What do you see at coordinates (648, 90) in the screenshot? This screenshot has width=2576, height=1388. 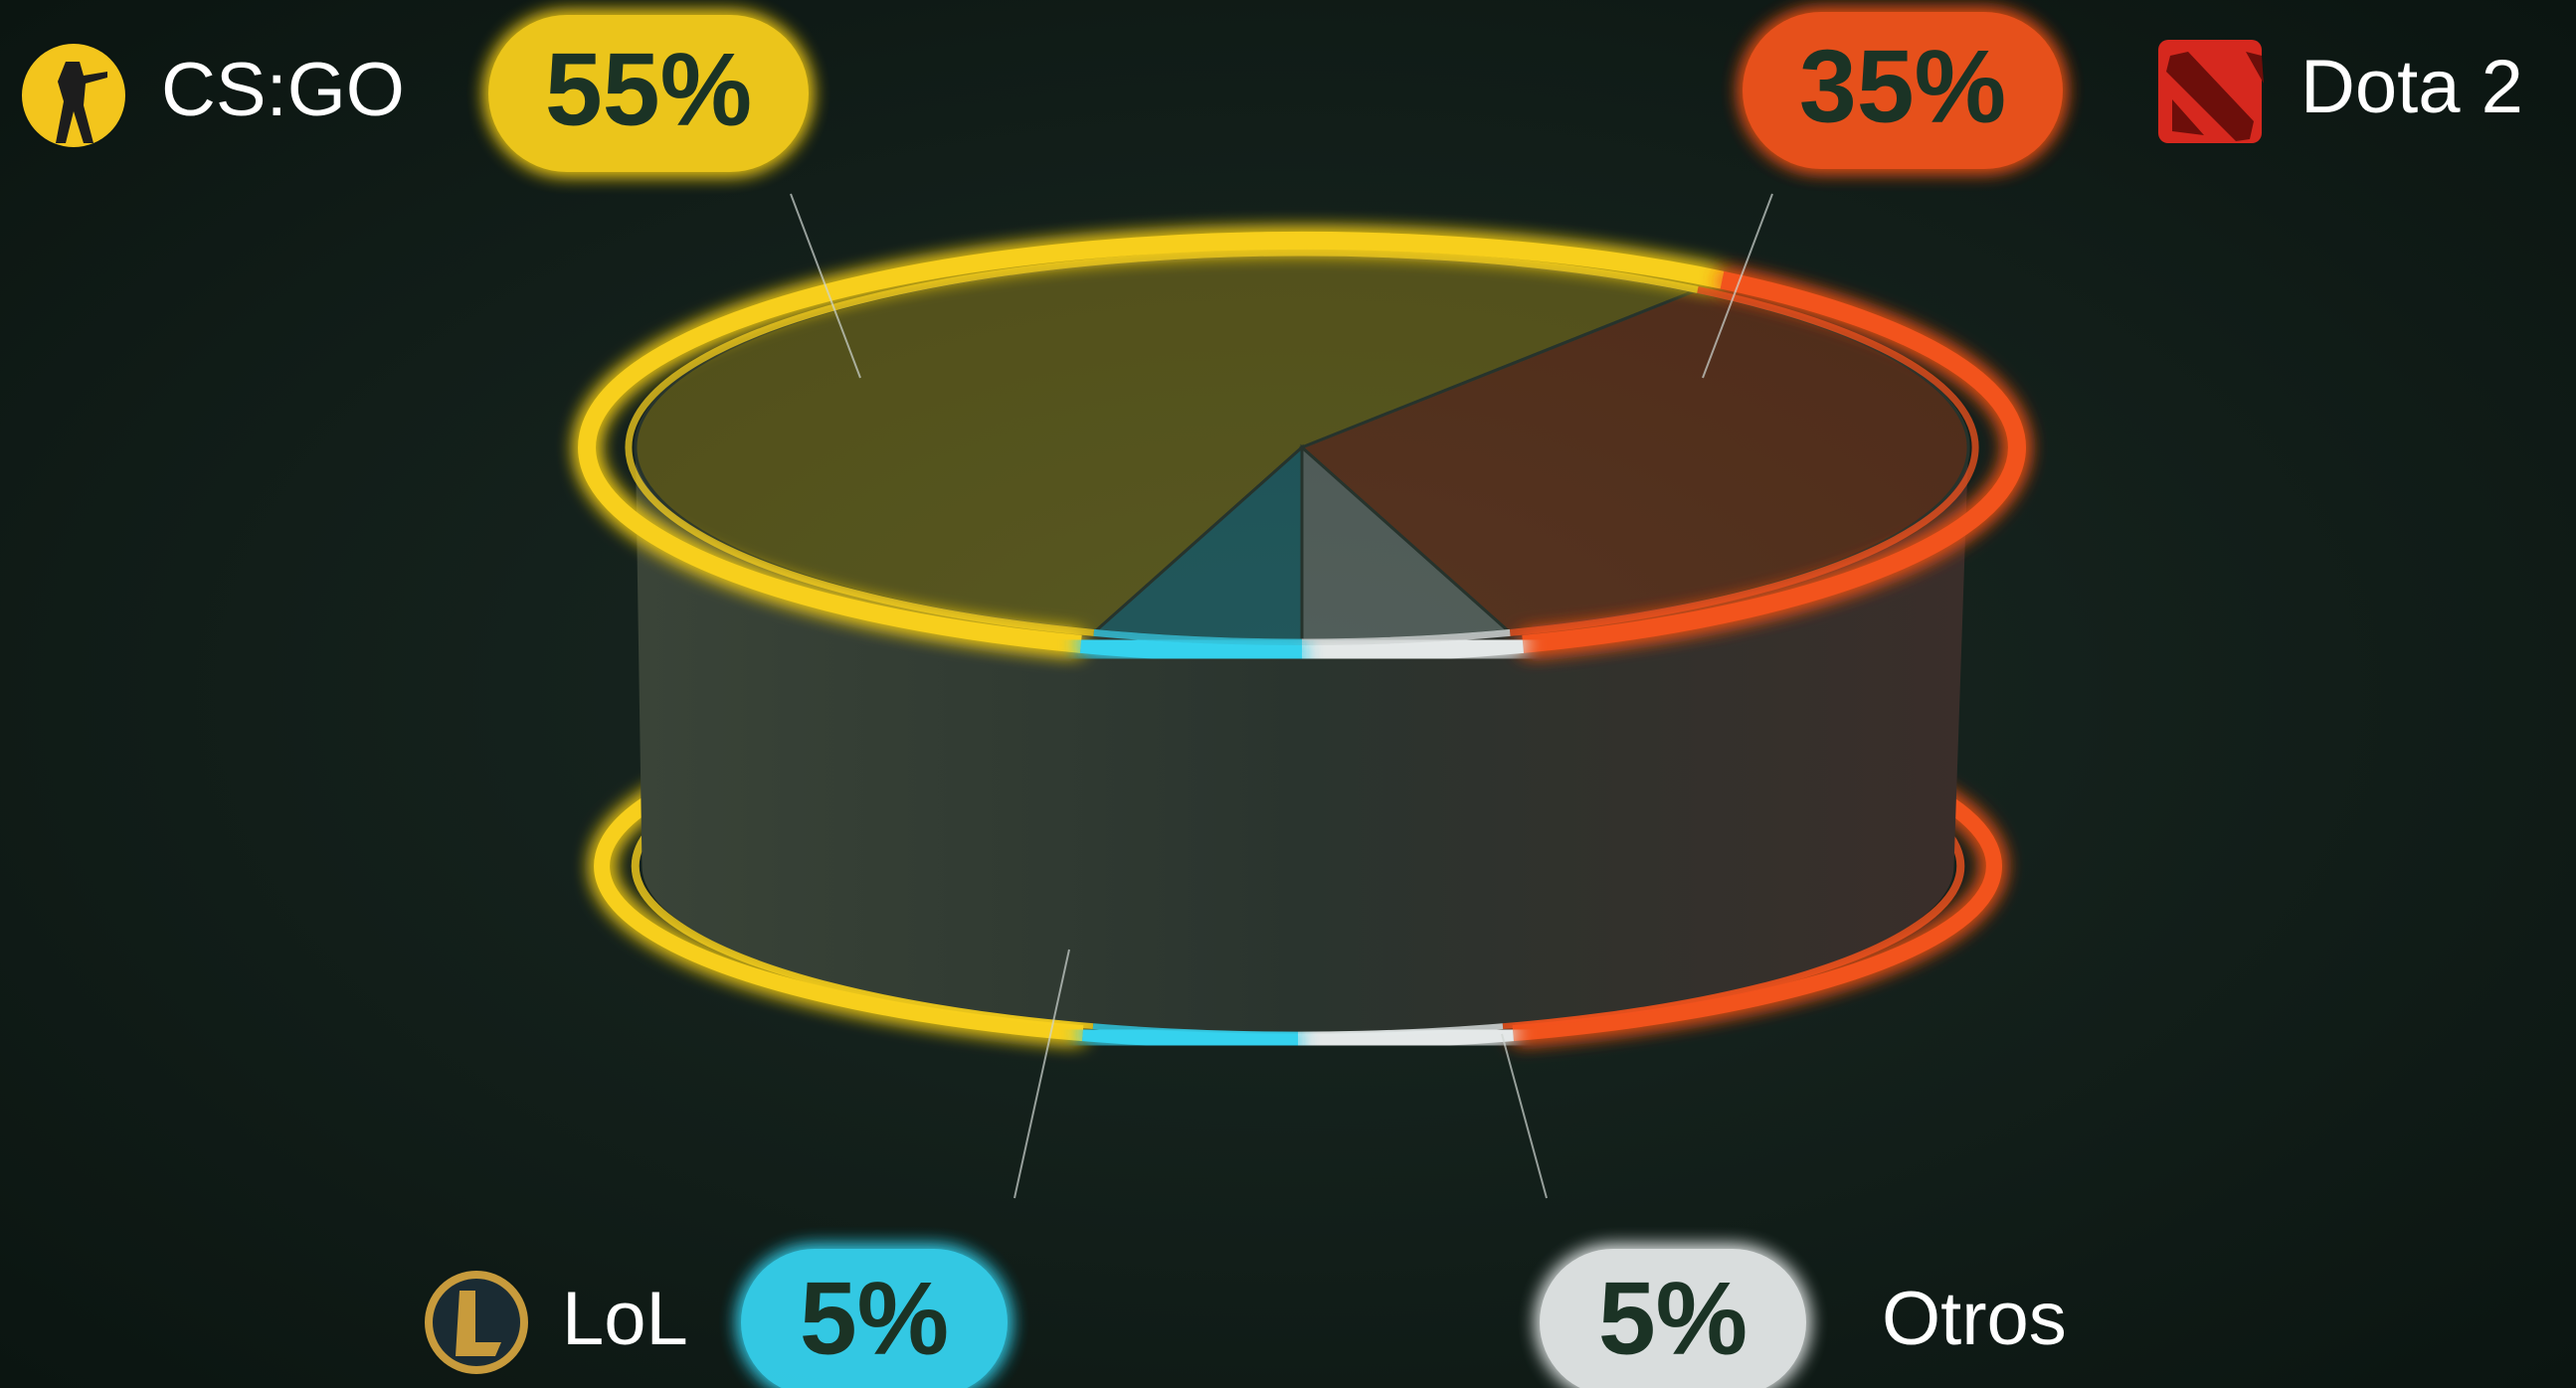 I see `value-label: 55%` at bounding box center [648, 90].